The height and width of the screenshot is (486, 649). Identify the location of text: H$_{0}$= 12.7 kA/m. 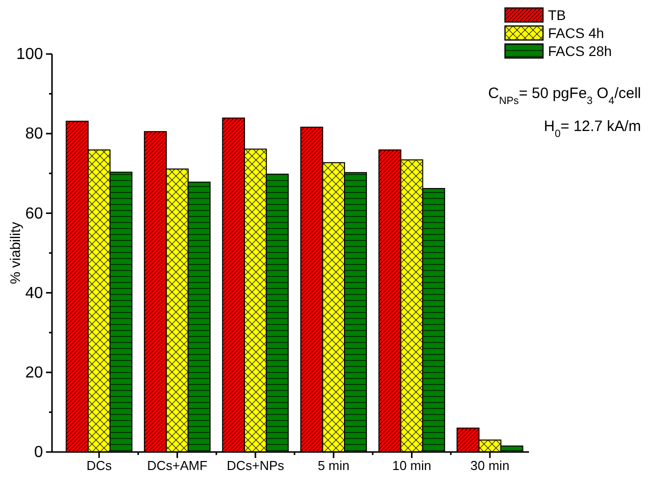
(592, 129).